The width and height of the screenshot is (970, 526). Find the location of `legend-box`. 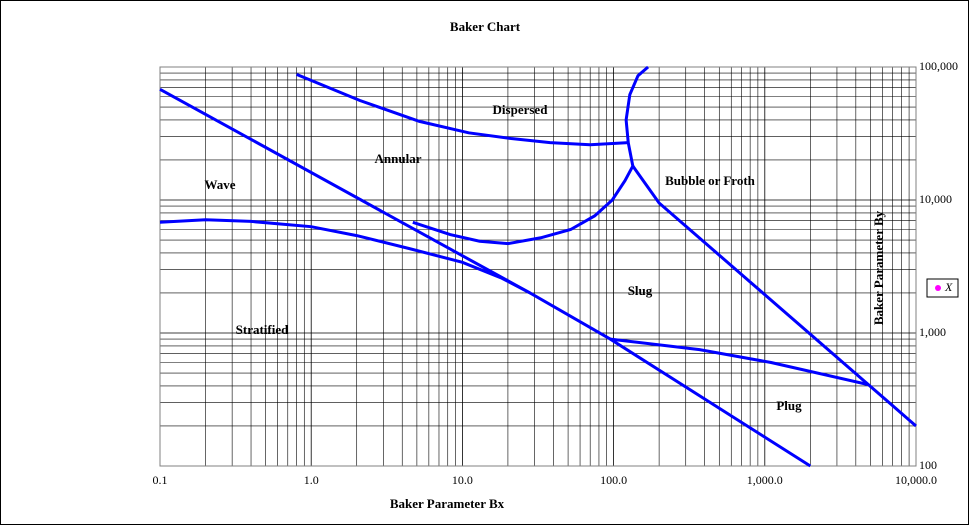

legend-box is located at coordinates (942, 288).